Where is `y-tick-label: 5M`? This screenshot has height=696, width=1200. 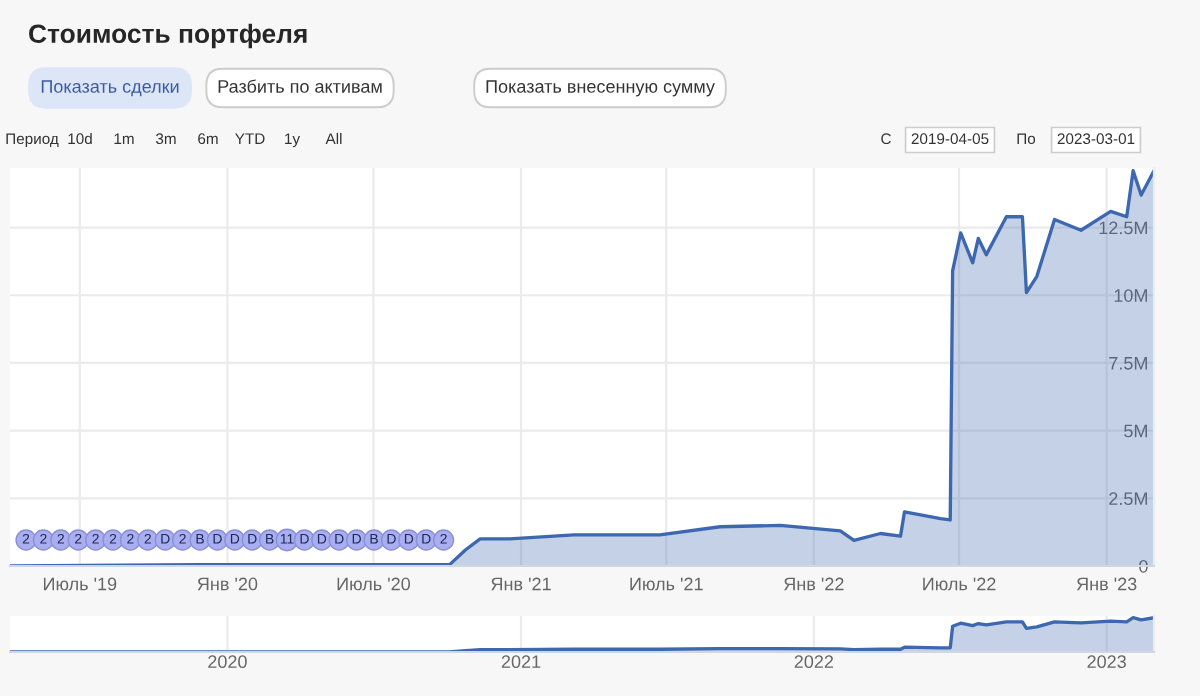 y-tick-label: 5M is located at coordinates (1135, 431).